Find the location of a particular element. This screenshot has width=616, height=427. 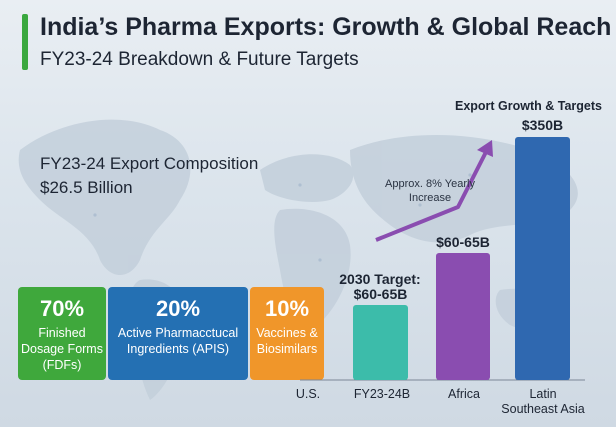

category-label: Latin Southeast Asia is located at coordinates (543, 401).